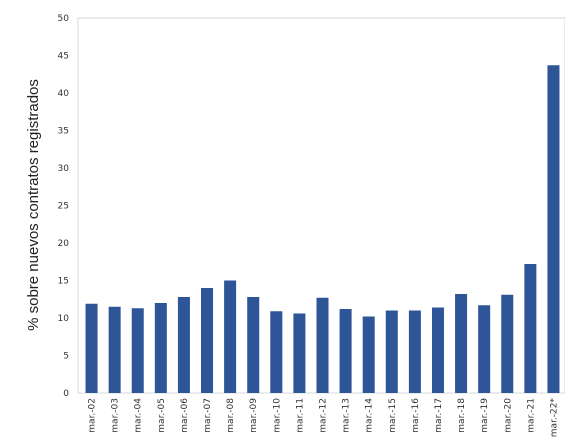 The image size is (565, 446). Describe the element at coordinates (370, 415) in the screenshot. I see `x-tick-label: mar.-14` at that location.